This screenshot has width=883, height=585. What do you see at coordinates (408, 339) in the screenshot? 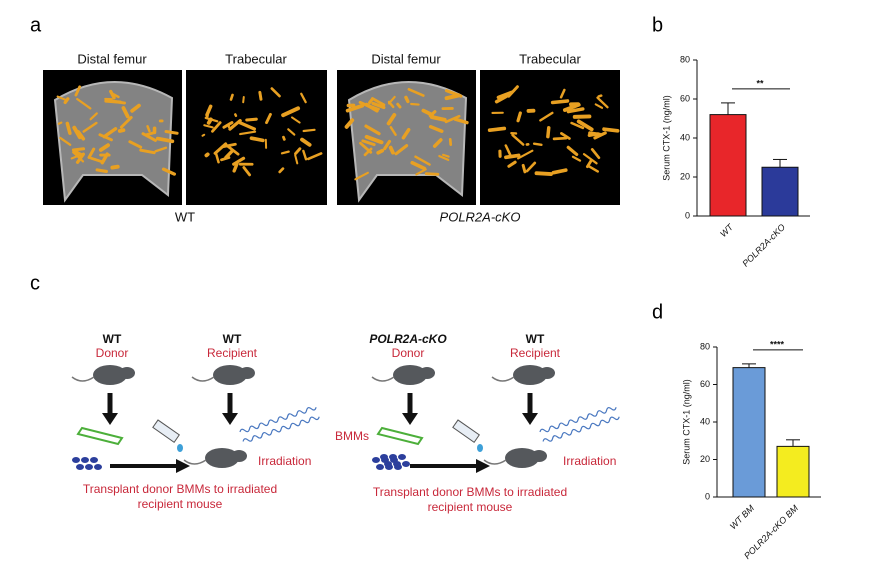
I see `genotype: POLR2A-cKO` at bounding box center [408, 339].